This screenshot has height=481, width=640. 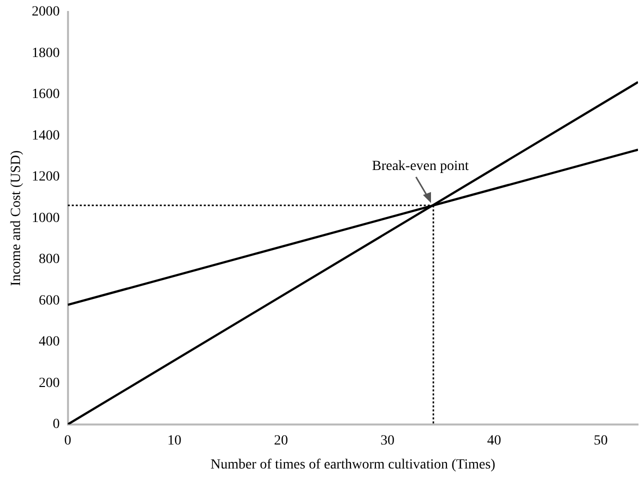 What do you see at coordinates (46, 218) in the screenshot?
I see `y-tick-label: 1000` at bounding box center [46, 218].